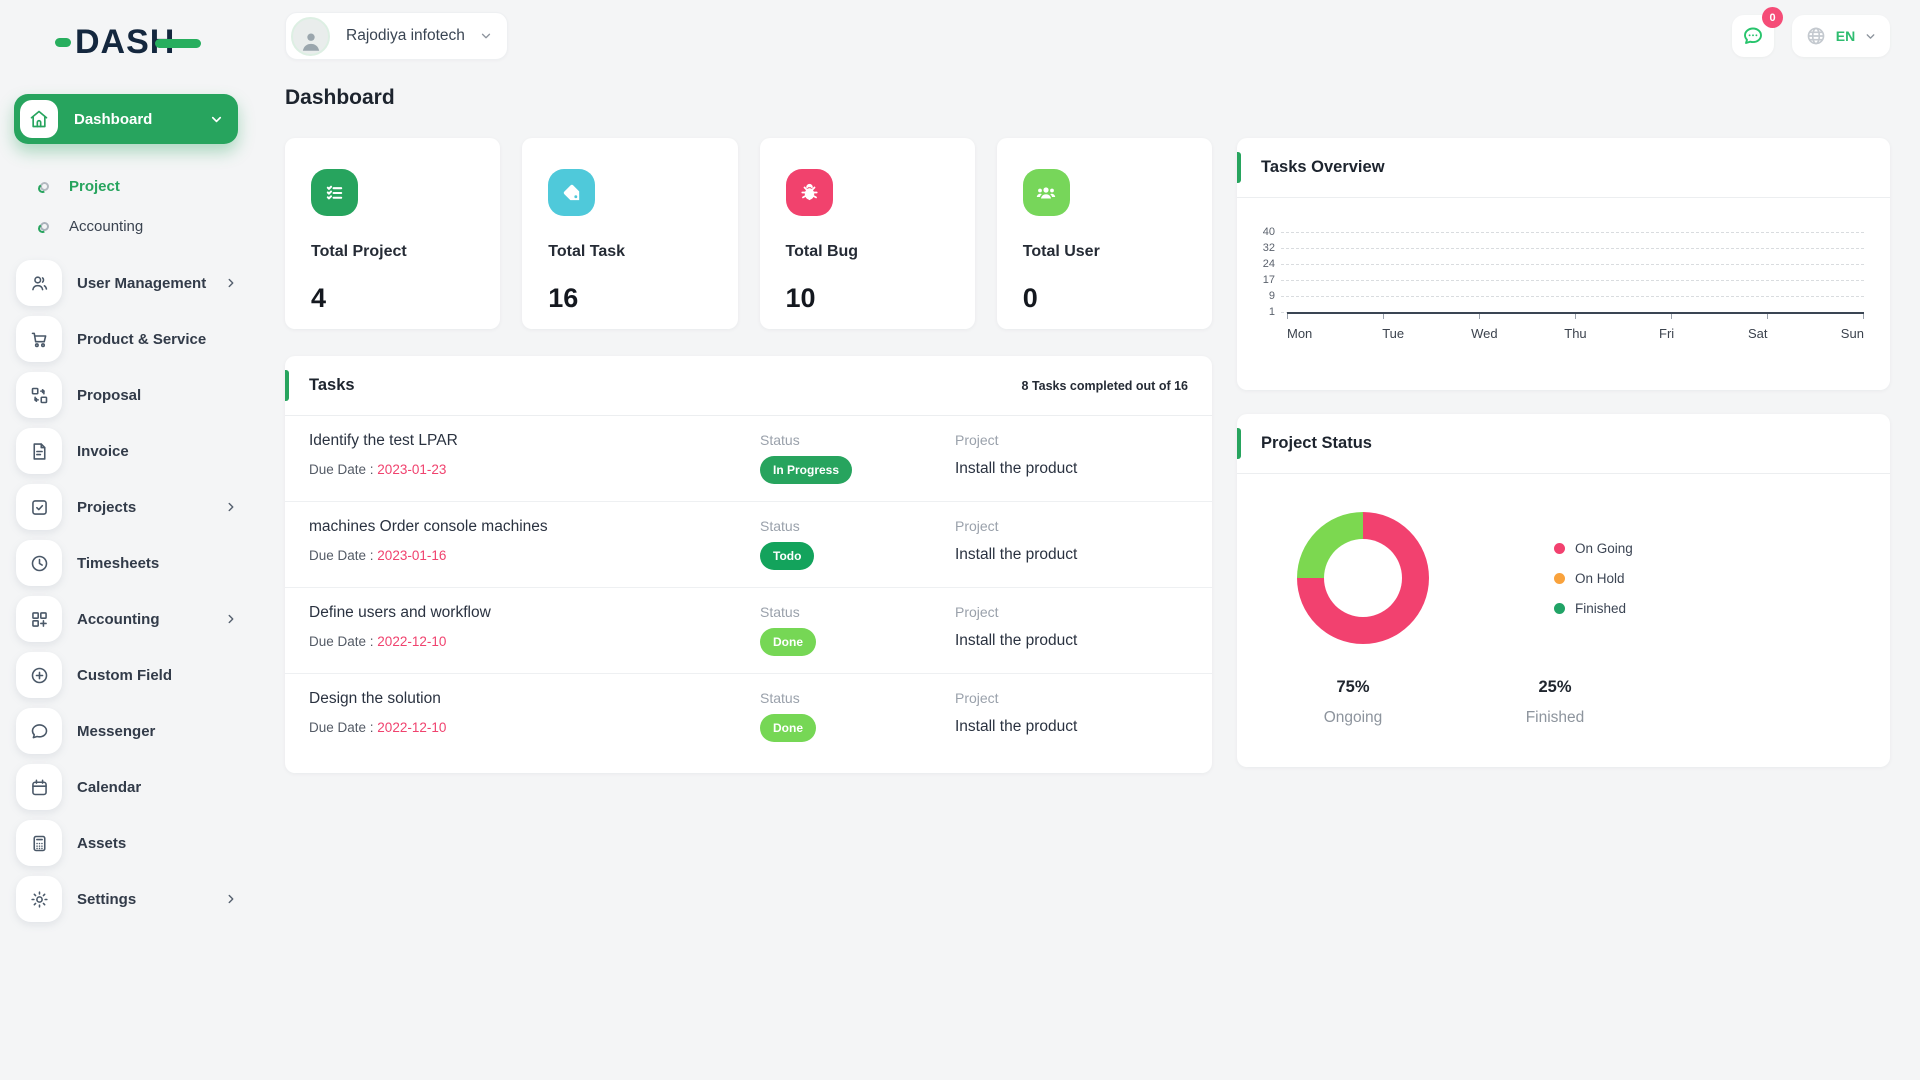 The width and height of the screenshot is (1920, 1080). Describe the element at coordinates (1268, 232) in the screenshot. I see `y-tick: 40` at that location.